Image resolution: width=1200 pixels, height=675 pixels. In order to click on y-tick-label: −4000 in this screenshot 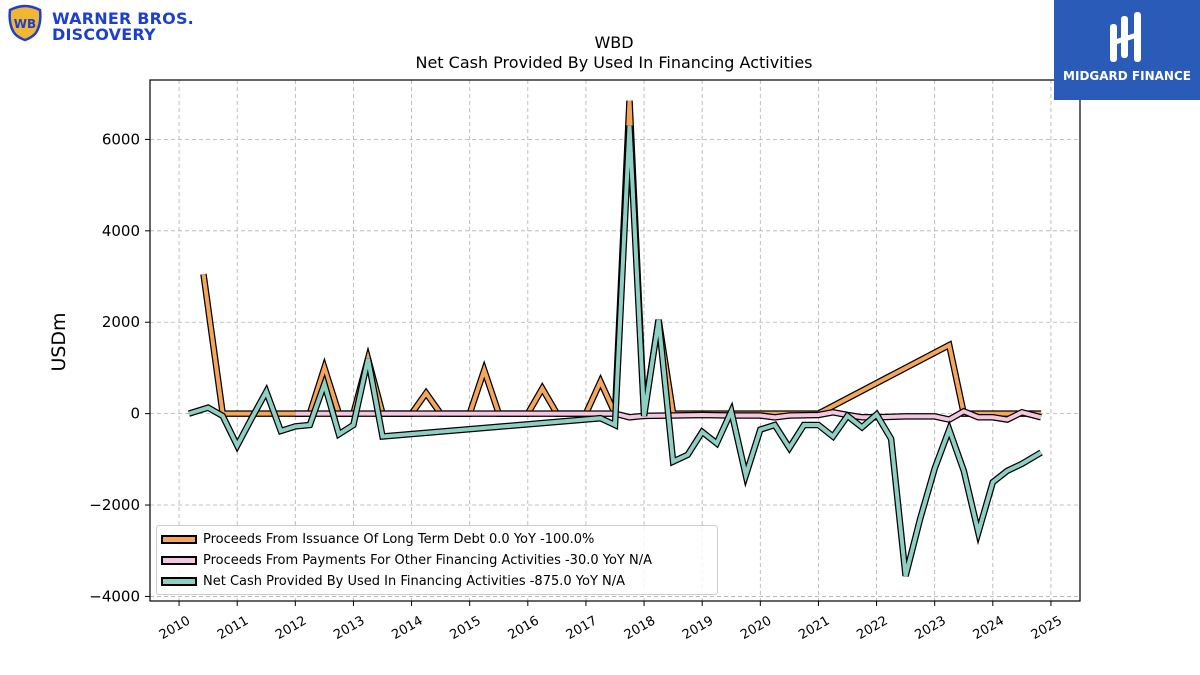, I will do `click(114, 596)`.